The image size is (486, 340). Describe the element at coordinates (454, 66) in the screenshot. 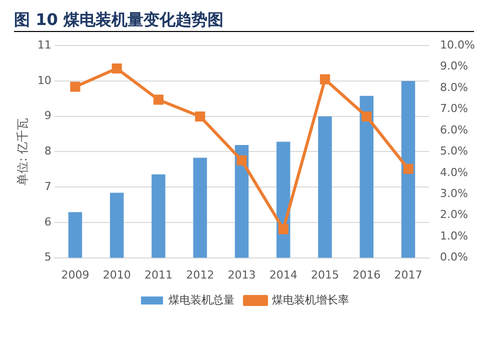

I see `y2-tick-label: 9.0%` at that location.